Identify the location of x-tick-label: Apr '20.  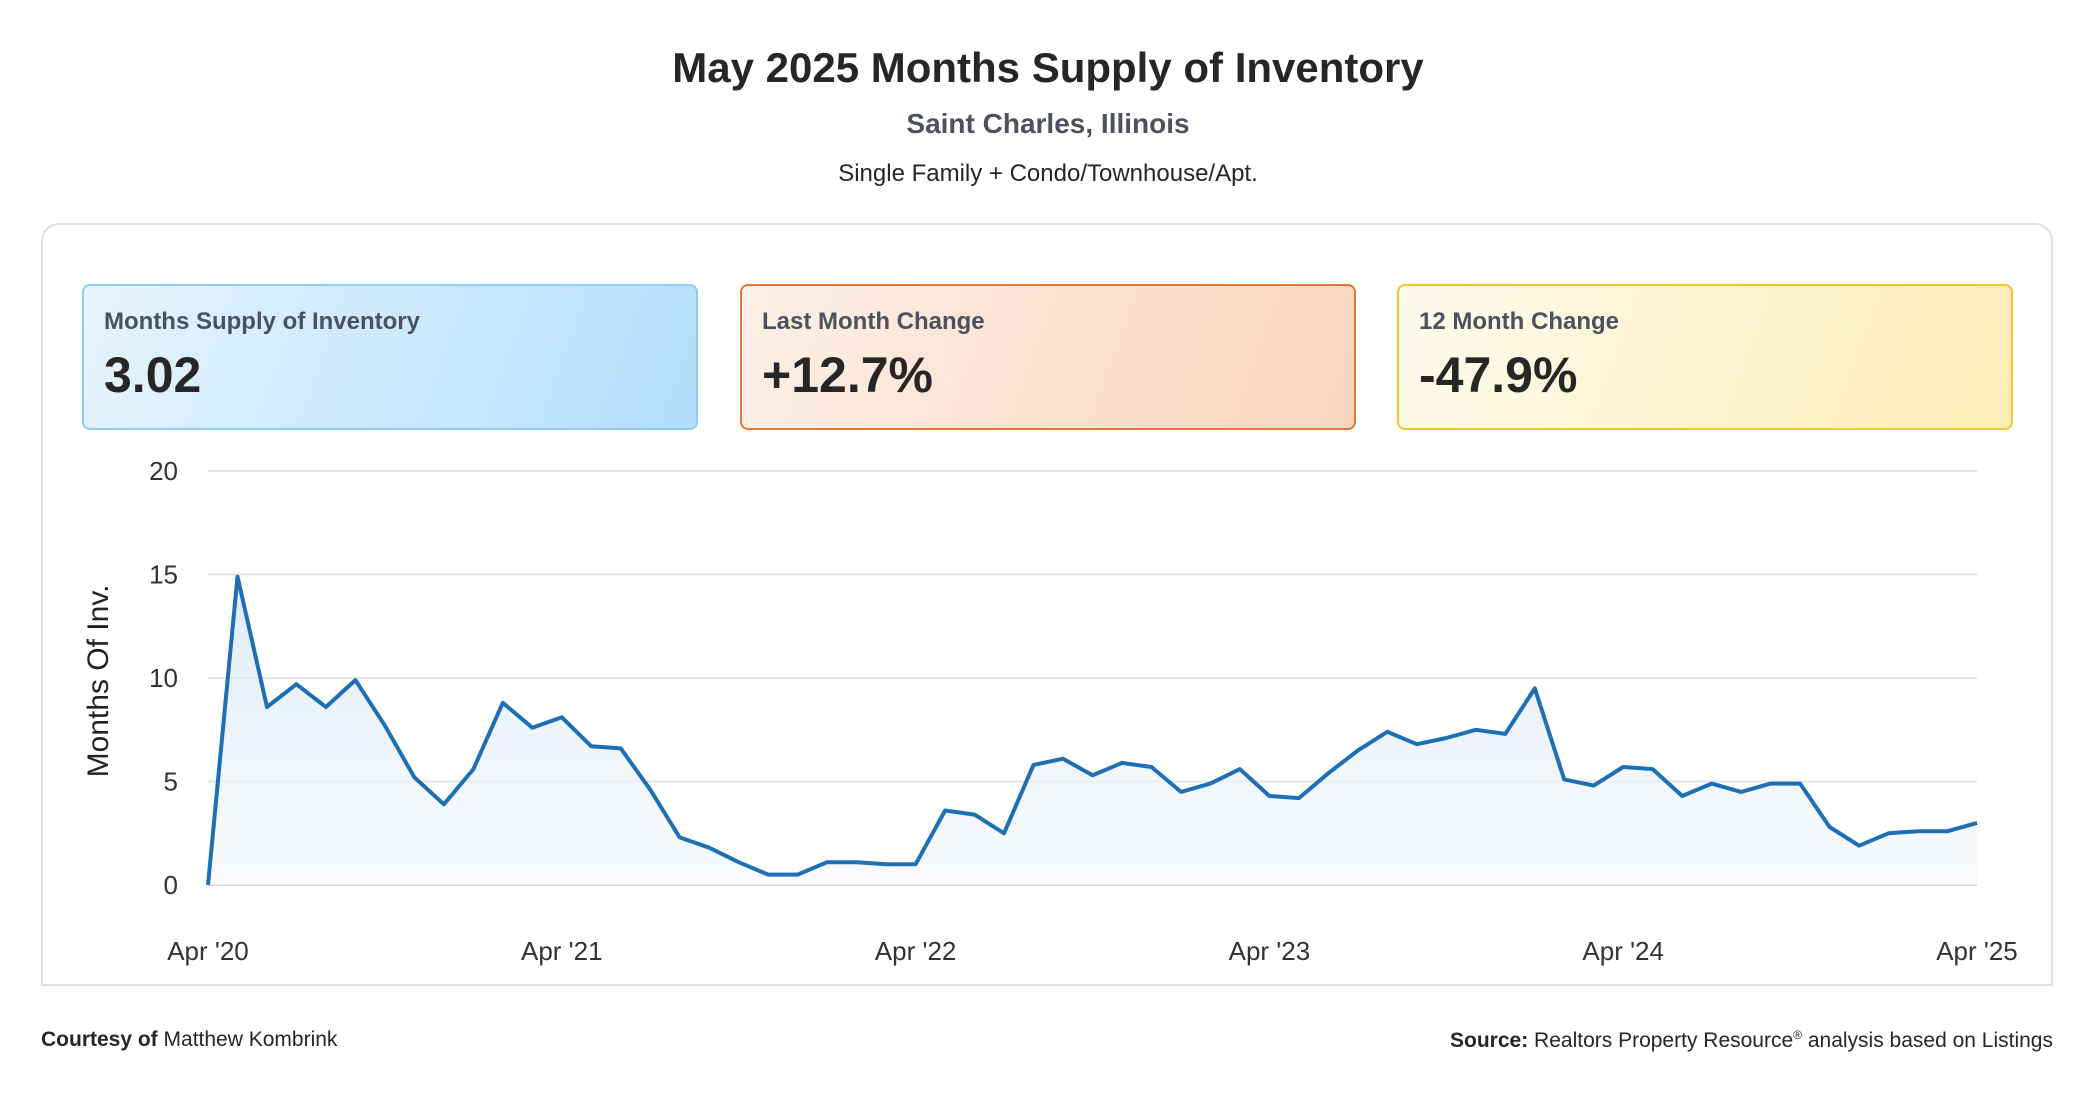
(208, 951).